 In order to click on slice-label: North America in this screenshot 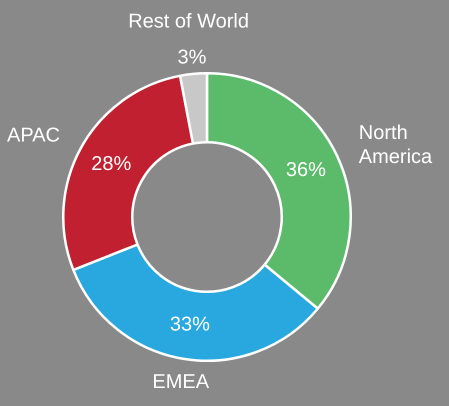, I will do `click(396, 145)`.